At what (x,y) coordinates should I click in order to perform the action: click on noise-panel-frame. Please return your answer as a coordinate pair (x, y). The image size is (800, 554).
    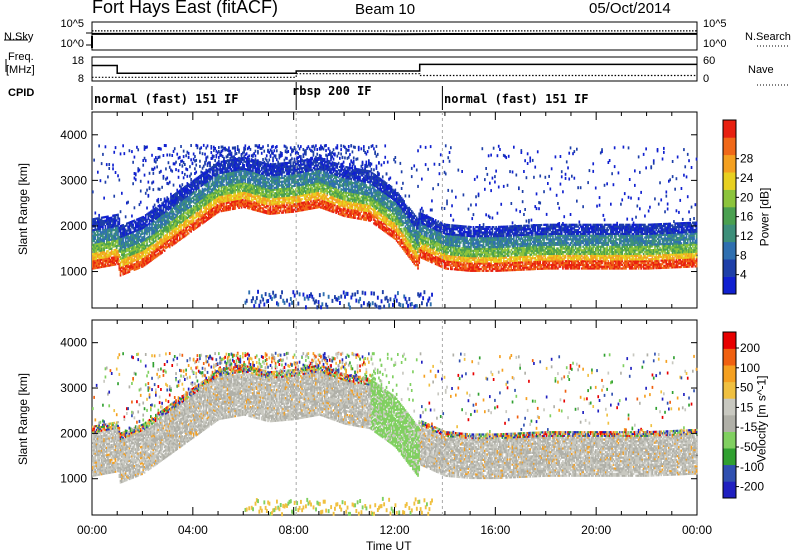
    Looking at the image, I should click on (394, 36).